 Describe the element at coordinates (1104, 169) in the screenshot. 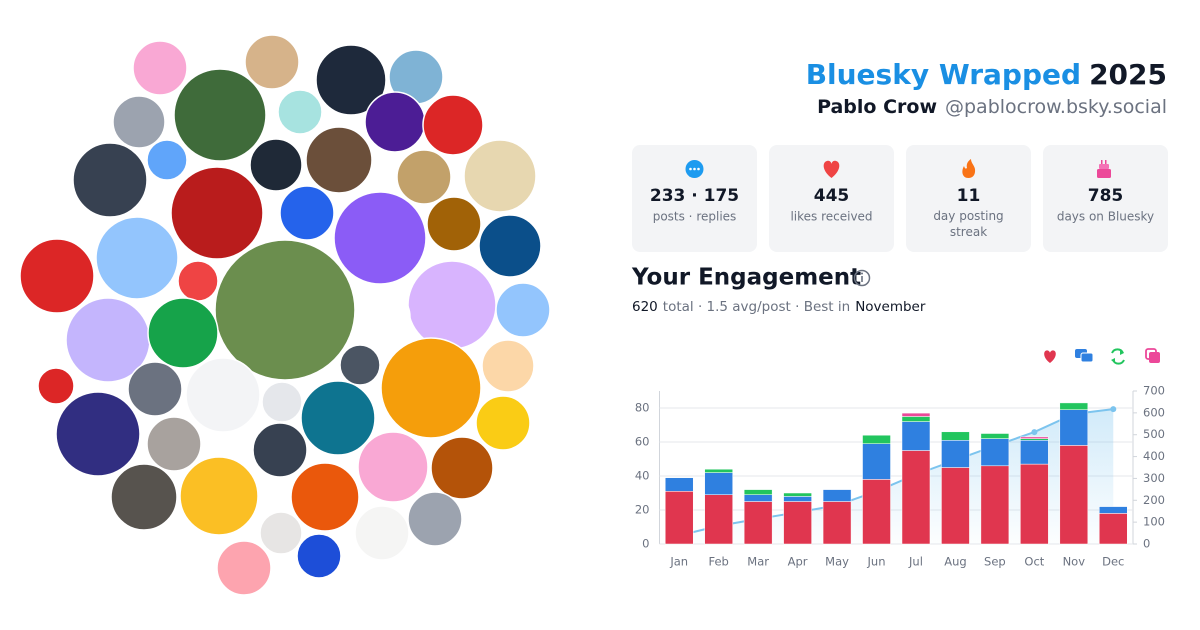

I see `cake-icon` at that location.